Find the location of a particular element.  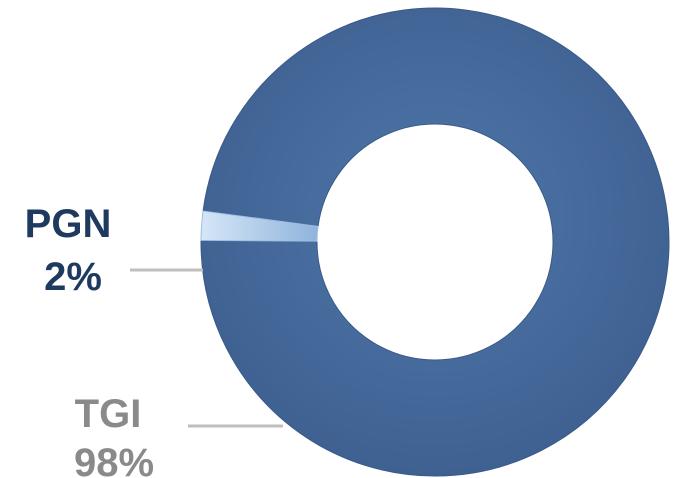

tgi-category-label: TGI is located at coordinates (108, 414).